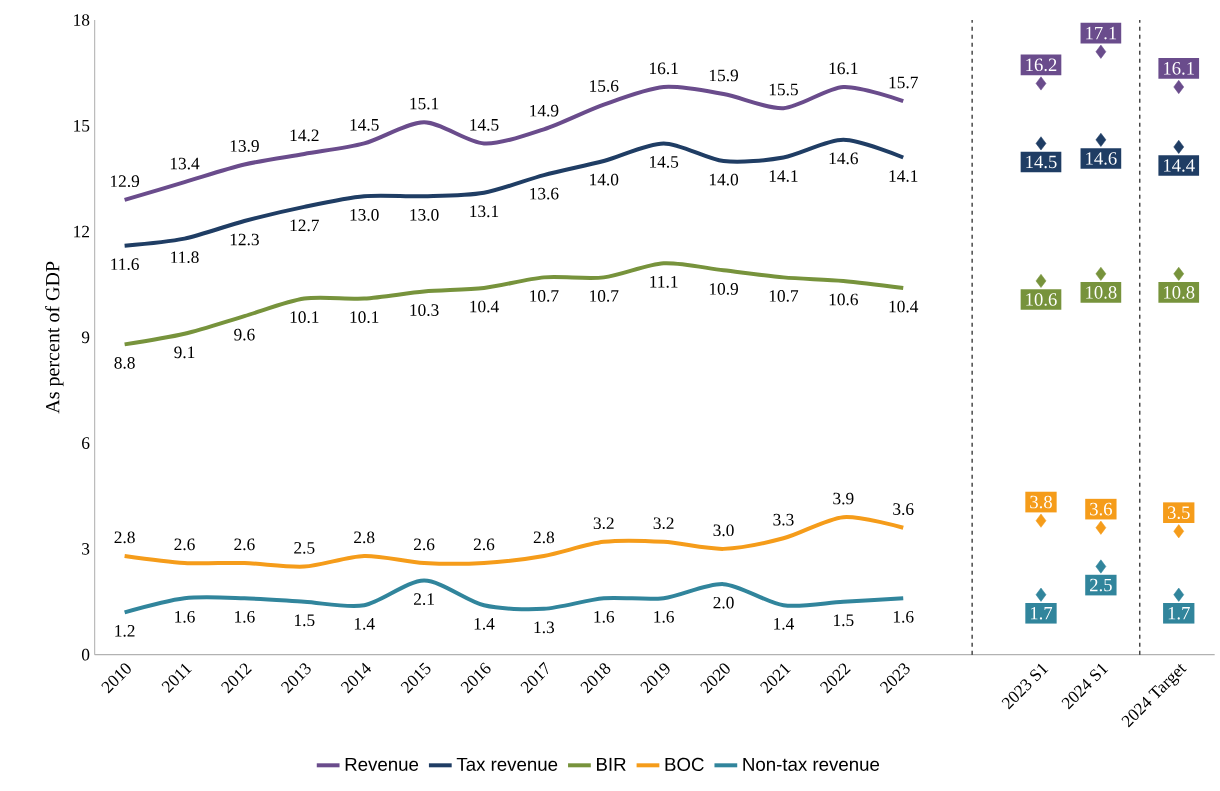  Describe the element at coordinates (424, 104) in the screenshot. I see `data-label: 15.1` at that location.